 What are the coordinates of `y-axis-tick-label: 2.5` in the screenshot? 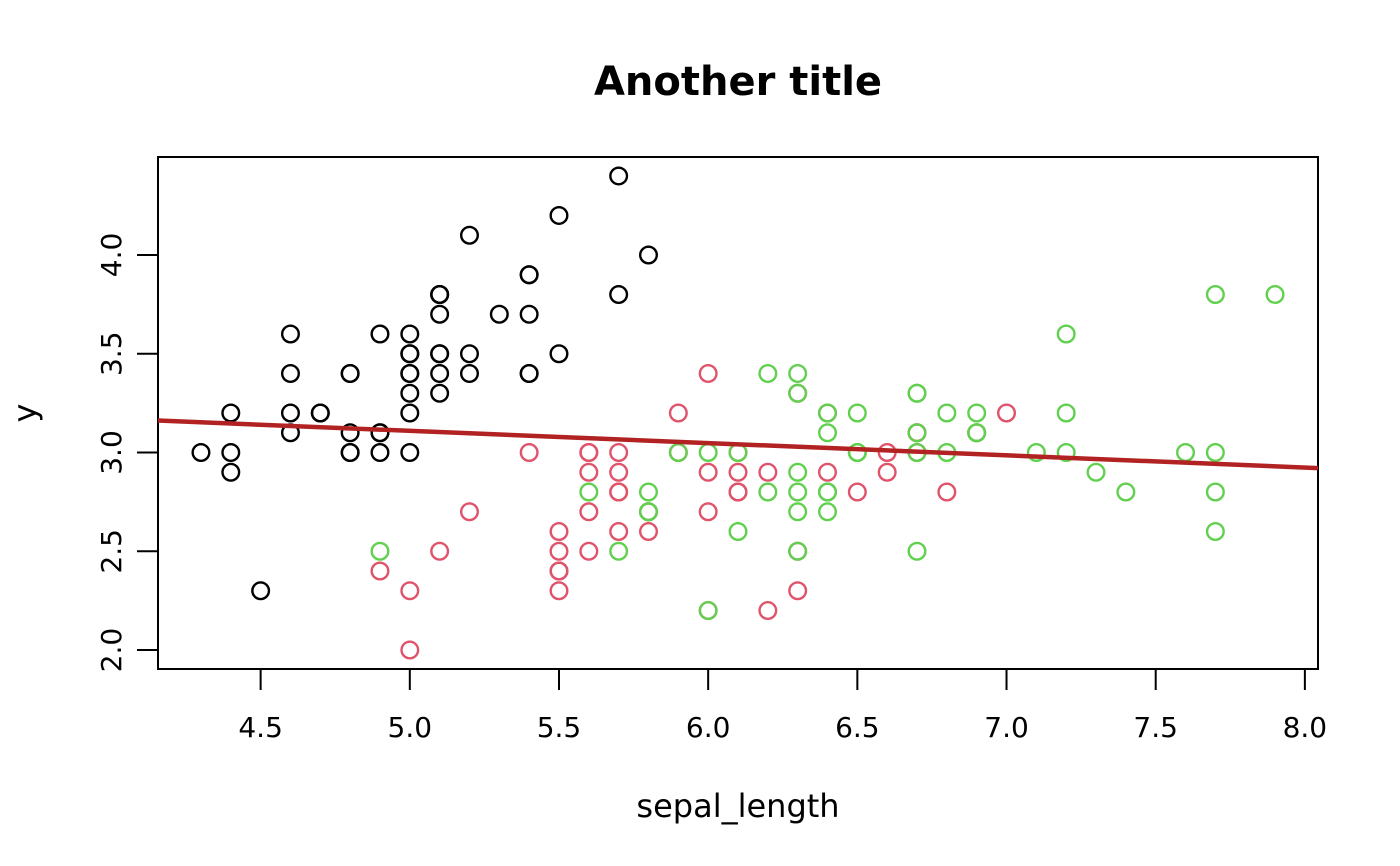 It's located at (111, 551).